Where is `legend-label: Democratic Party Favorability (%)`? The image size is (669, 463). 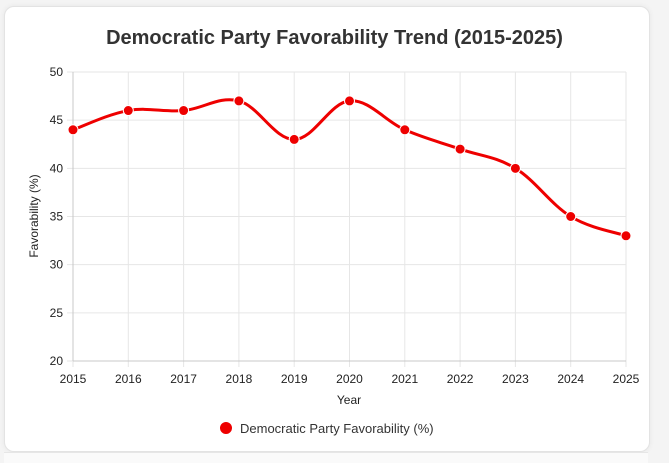 legend-label: Democratic Party Favorability (%) is located at coordinates (337, 428).